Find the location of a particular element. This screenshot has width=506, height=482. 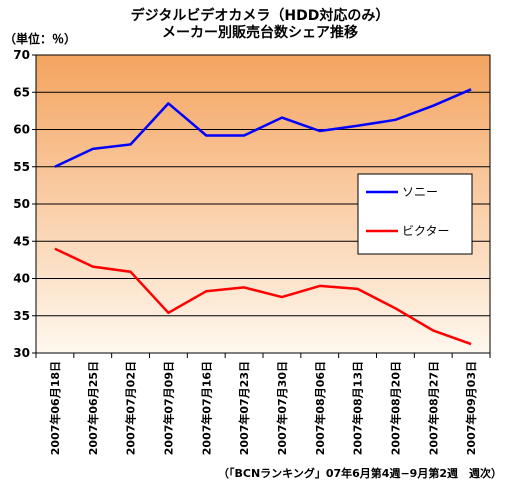

y-tick-label: 50 is located at coordinates (21, 204).